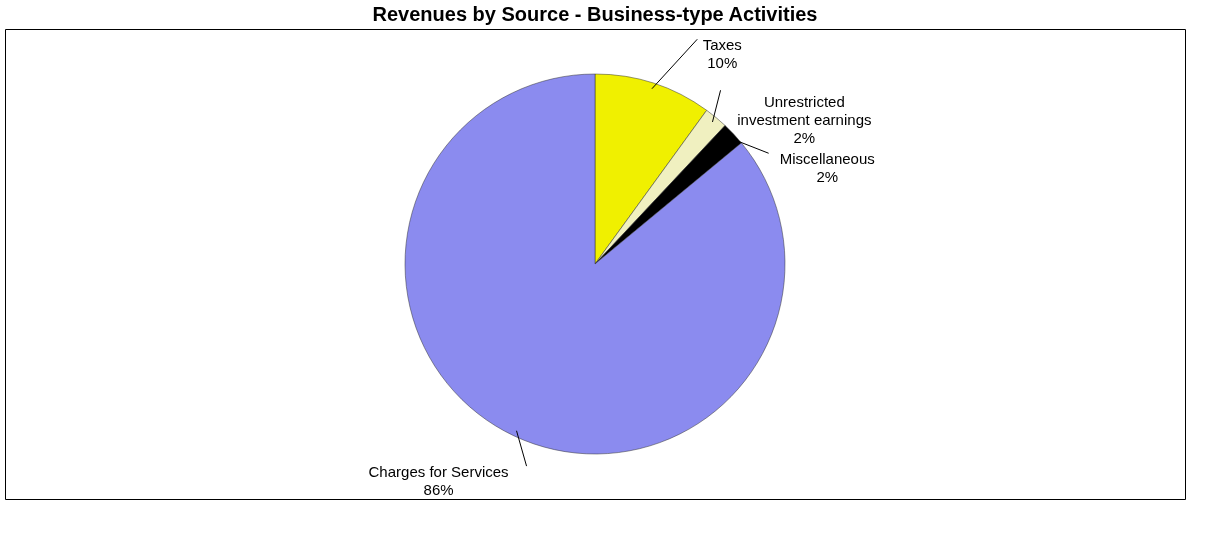 Image resolution: width=1231 pixels, height=548 pixels. What do you see at coordinates (804, 111) in the screenshot?
I see `slice-label: Unrestricted investment earnings` at bounding box center [804, 111].